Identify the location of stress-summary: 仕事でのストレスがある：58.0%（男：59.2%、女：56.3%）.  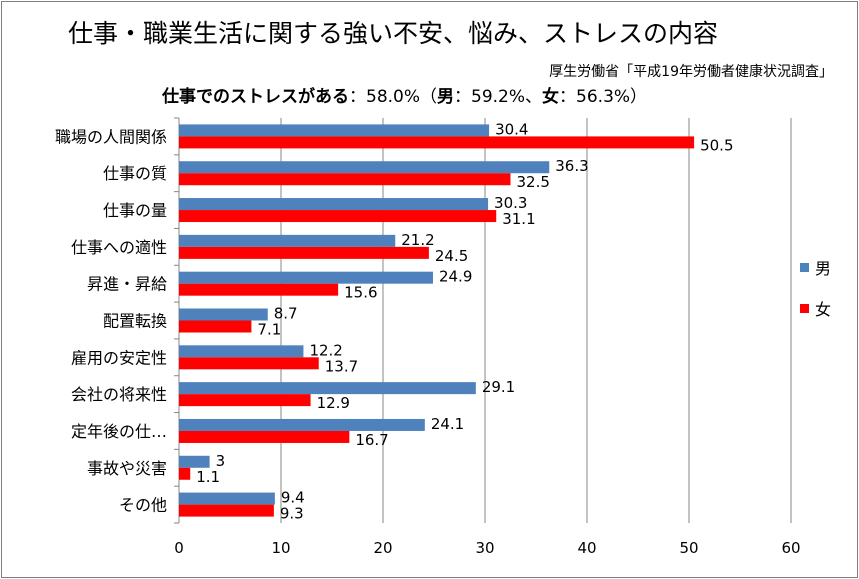
(404, 94).